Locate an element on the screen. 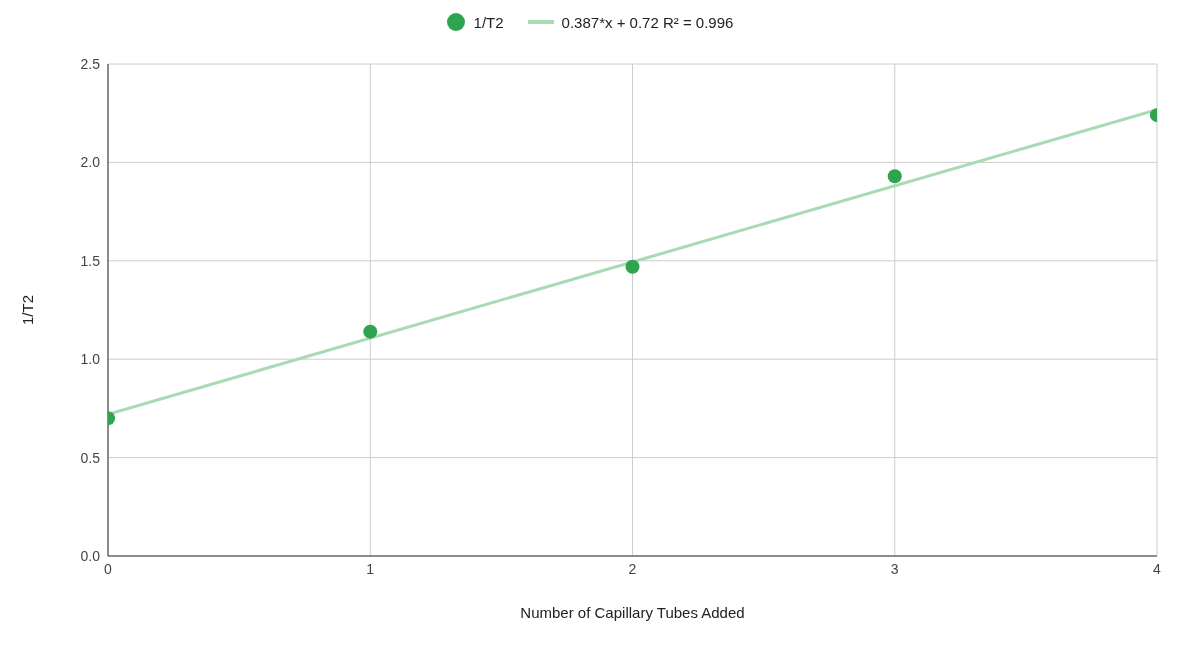  y-tick-label: 1.5 is located at coordinates (90, 260).